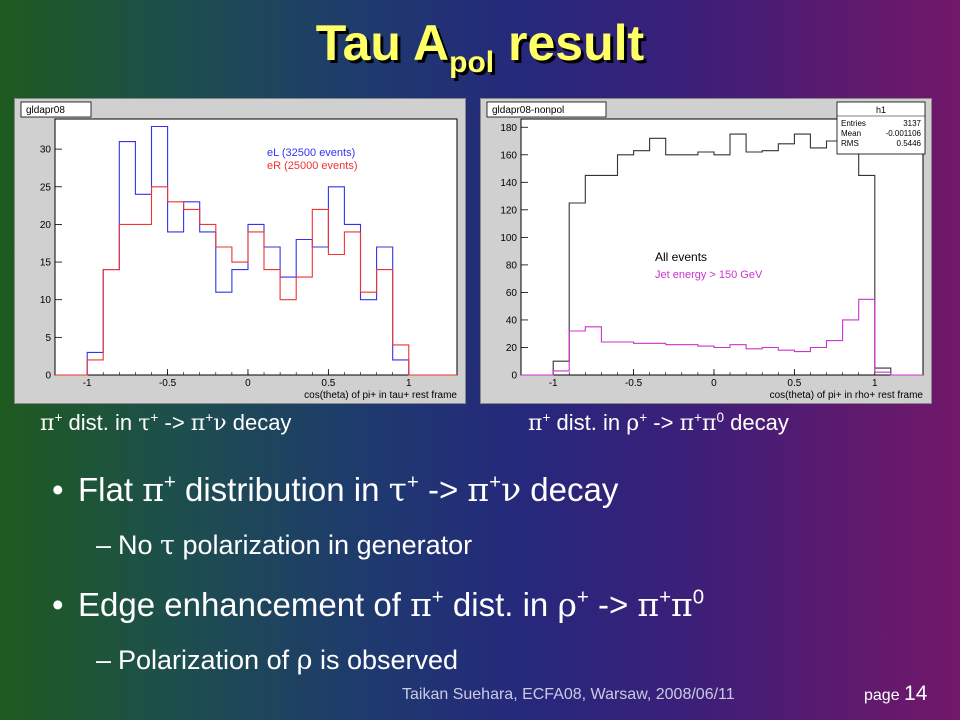 The width and height of the screenshot is (960, 720). Describe the element at coordinates (46, 300) in the screenshot. I see `y-tick-label: 10` at that location.